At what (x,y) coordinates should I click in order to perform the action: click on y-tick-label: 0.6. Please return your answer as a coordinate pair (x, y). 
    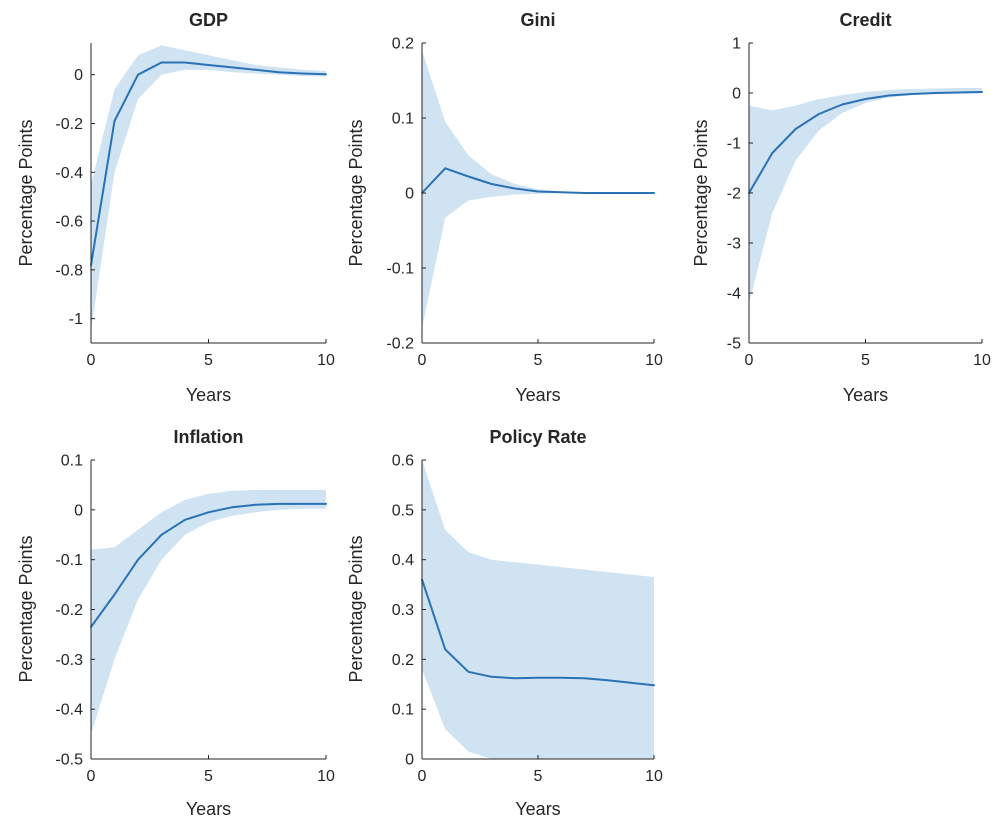
    Looking at the image, I should click on (403, 461).